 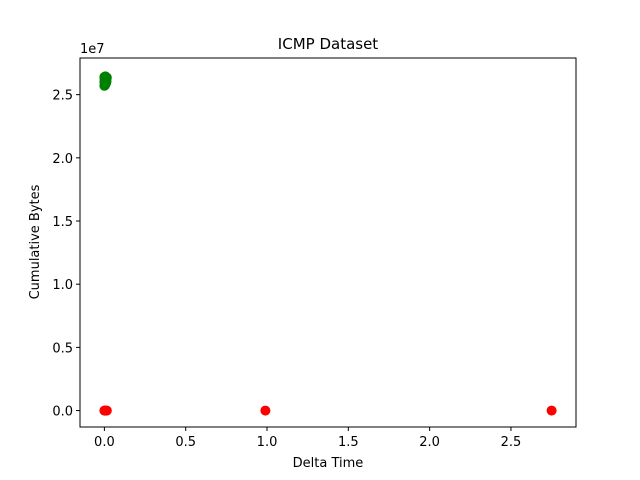 I want to click on x-tick-label: 1.0, so click(x=267, y=442).